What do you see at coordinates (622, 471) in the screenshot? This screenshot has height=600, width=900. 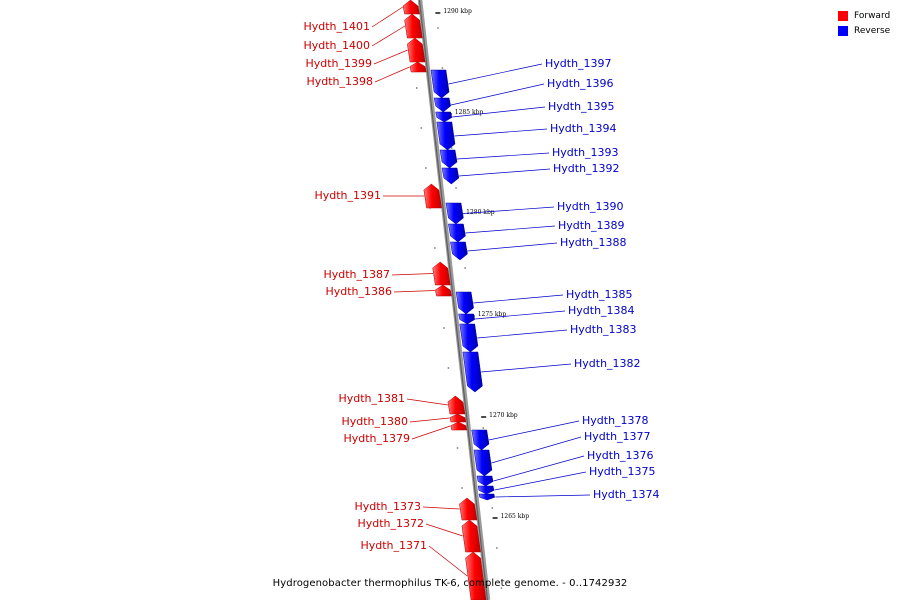 I see `gene-label-hydth-1375: Hydth_1375` at bounding box center [622, 471].